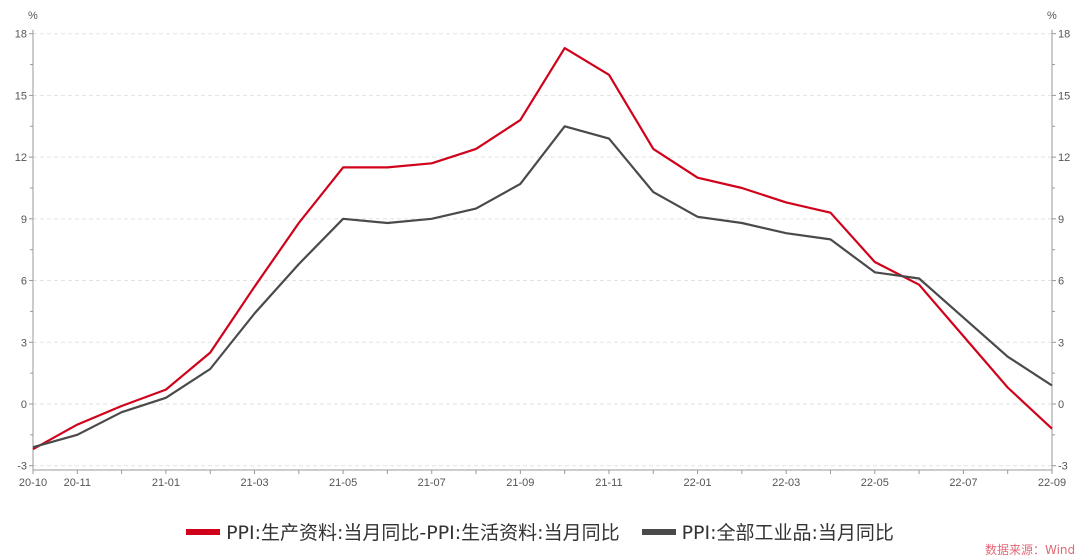  Describe the element at coordinates (1064, 96) in the screenshot. I see `y-tick-label-right: 15` at that location.